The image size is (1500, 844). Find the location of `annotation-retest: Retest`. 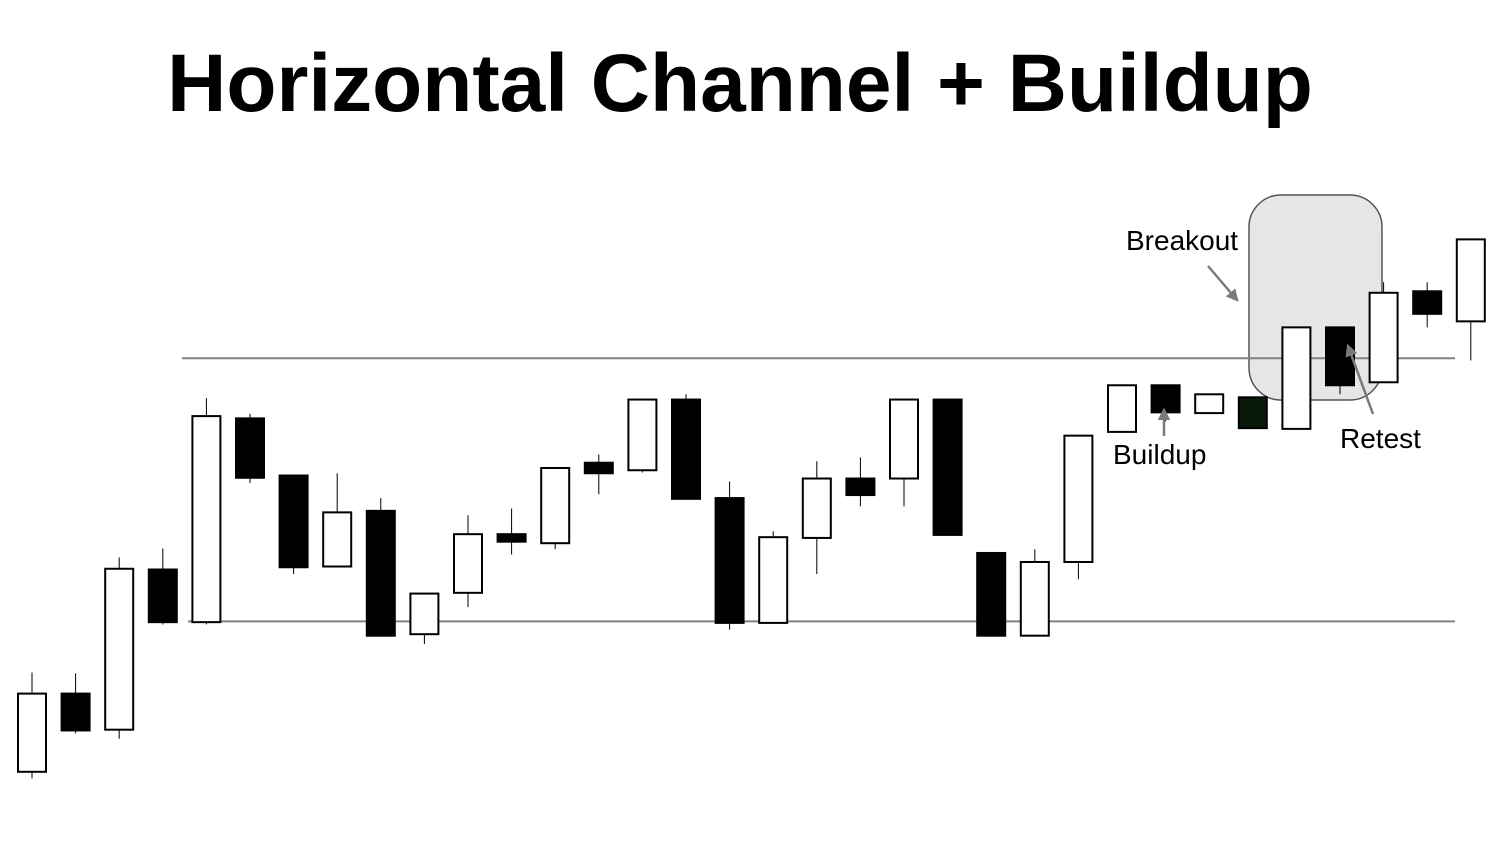

annotation-retest: Retest is located at coordinates (1380, 438).